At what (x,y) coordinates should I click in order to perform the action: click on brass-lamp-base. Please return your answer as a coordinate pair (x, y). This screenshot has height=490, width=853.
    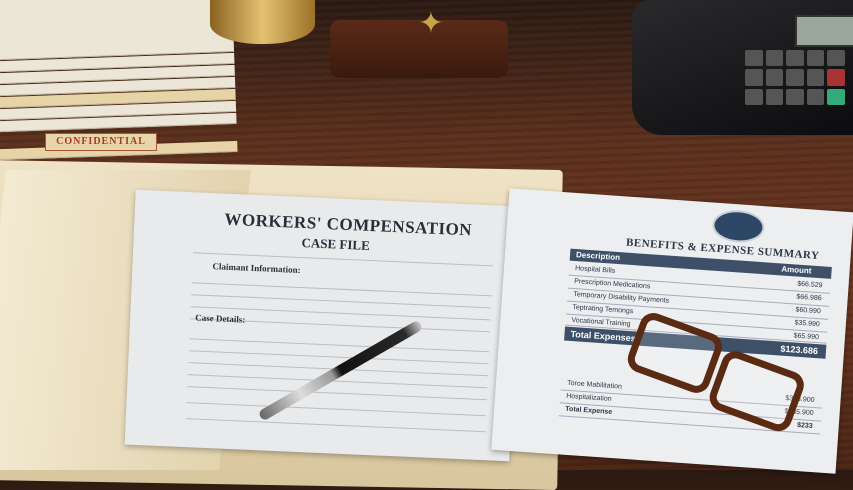
    Looking at the image, I should click on (262, 22).